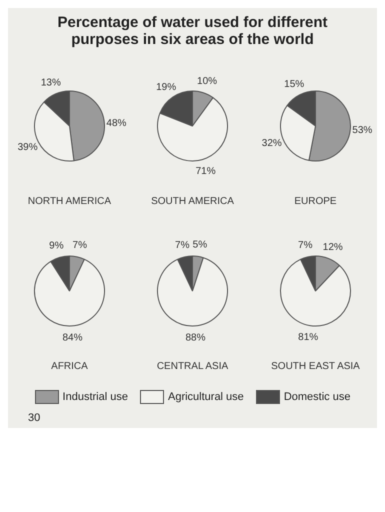 The image size is (385, 512). Describe the element at coordinates (205, 397) in the screenshot. I see `legend-label: Agricultural use` at that location.